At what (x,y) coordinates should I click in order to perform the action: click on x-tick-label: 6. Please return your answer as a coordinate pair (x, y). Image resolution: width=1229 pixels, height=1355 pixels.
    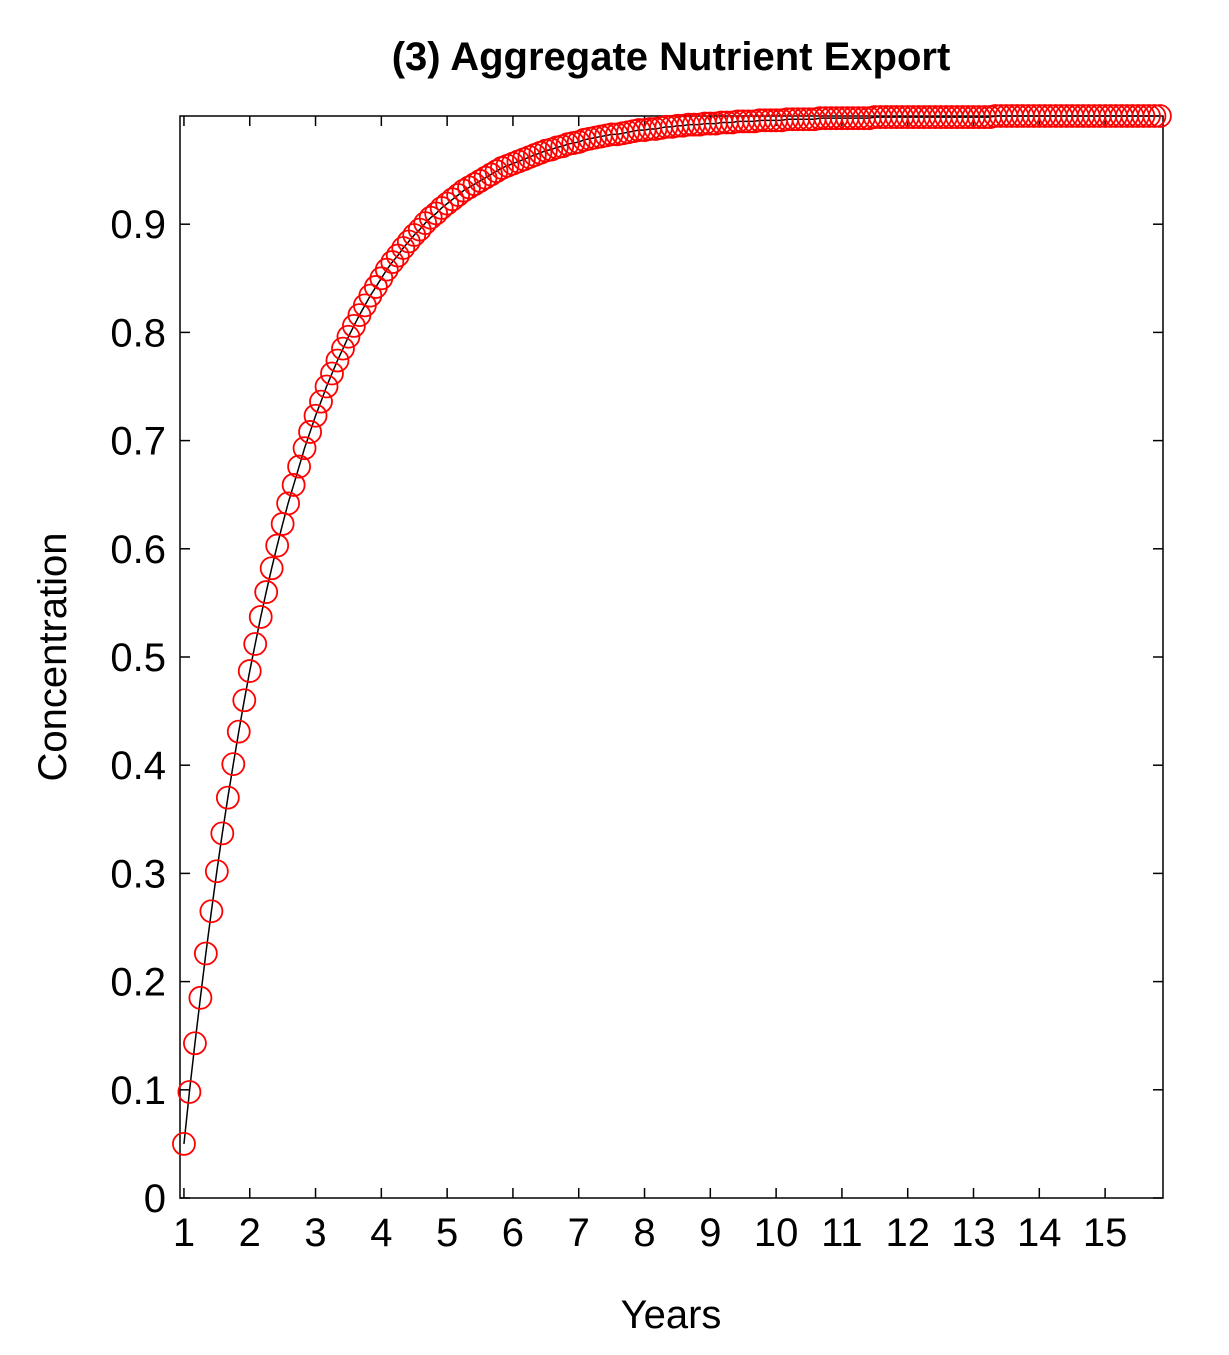
    Looking at the image, I should click on (513, 1233).